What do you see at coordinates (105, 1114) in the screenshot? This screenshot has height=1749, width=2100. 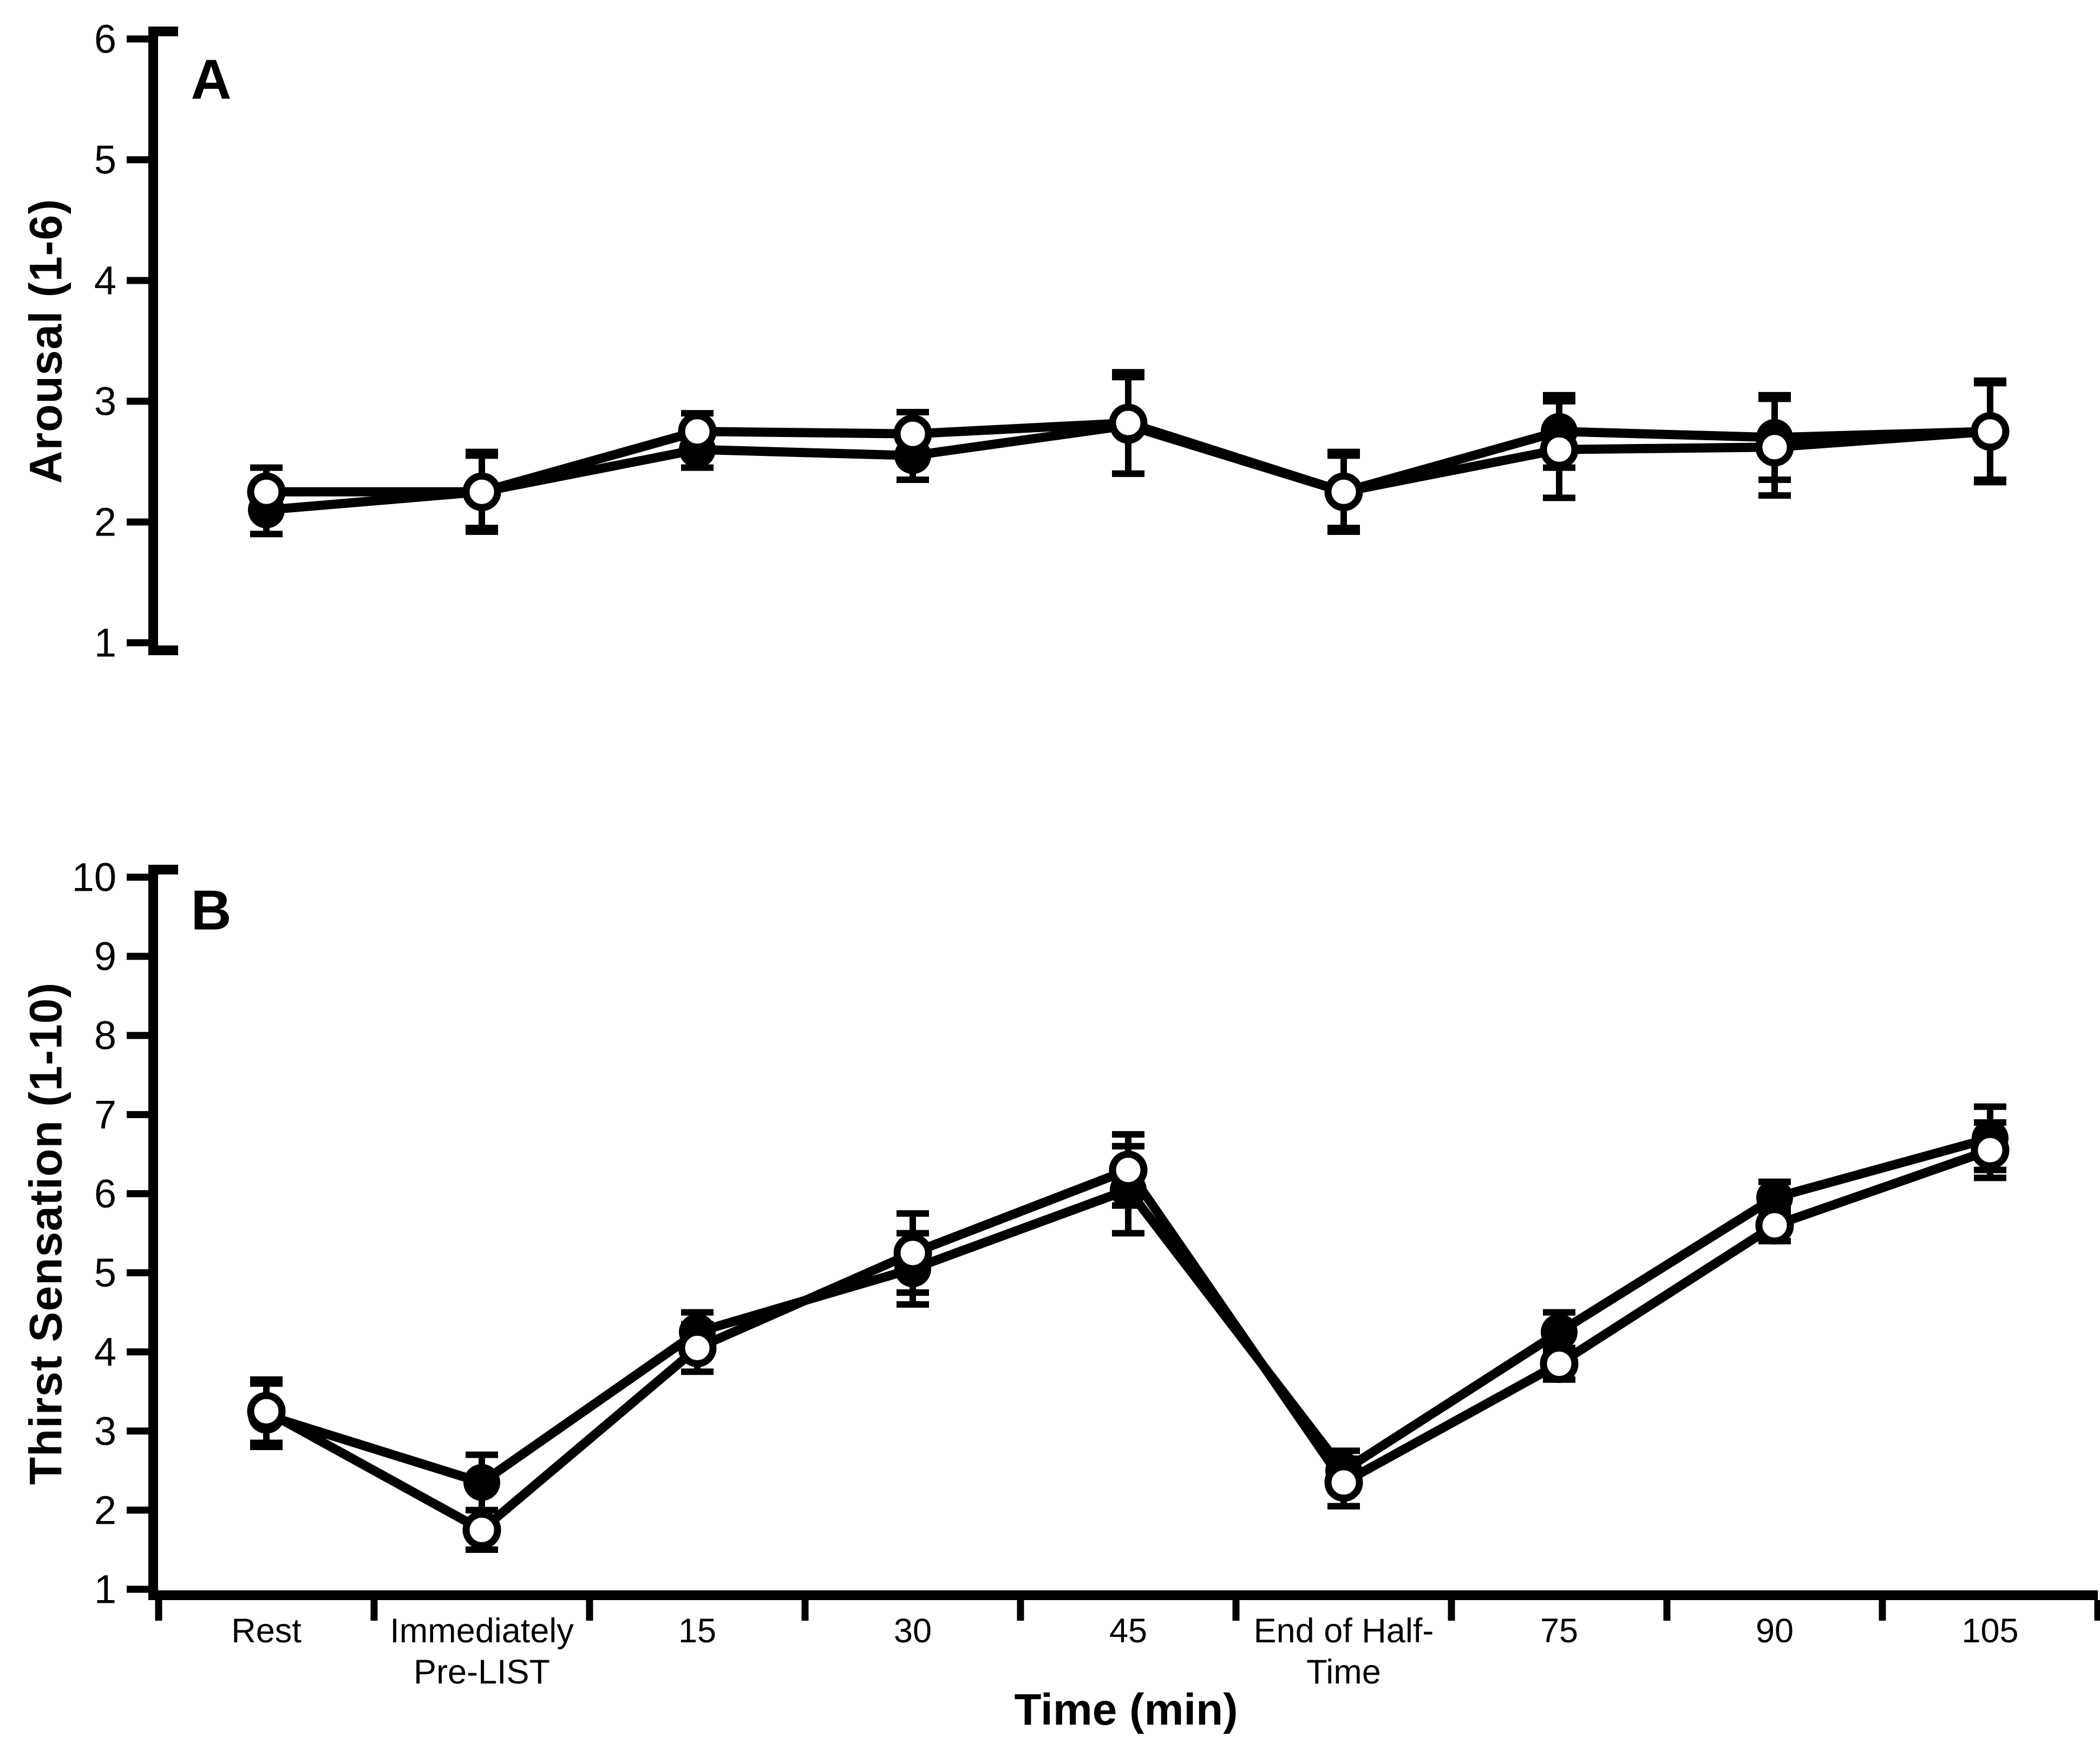 I see `y-tick-label: 7` at bounding box center [105, 1114].